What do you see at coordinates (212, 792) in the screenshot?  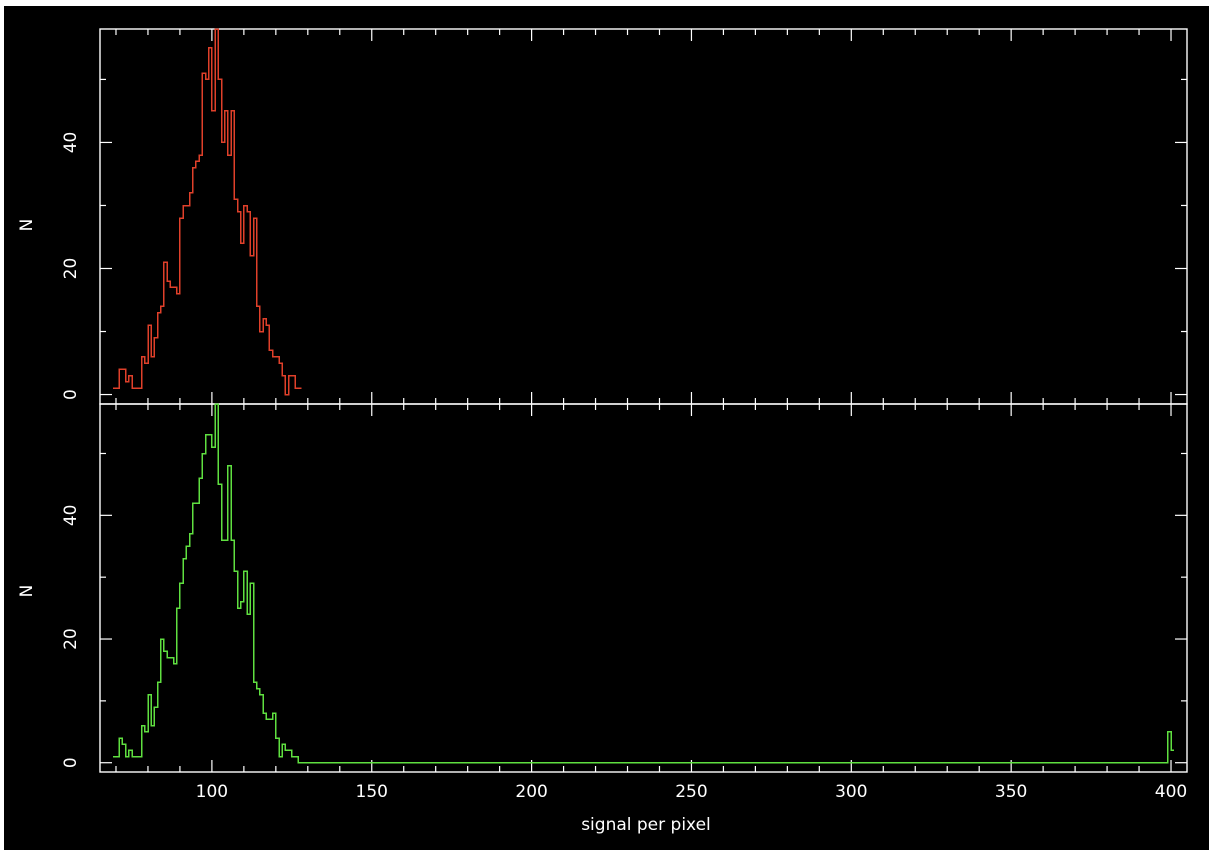 I see `bottom-x-tick-label: 100` at bounding box center [212, 792].